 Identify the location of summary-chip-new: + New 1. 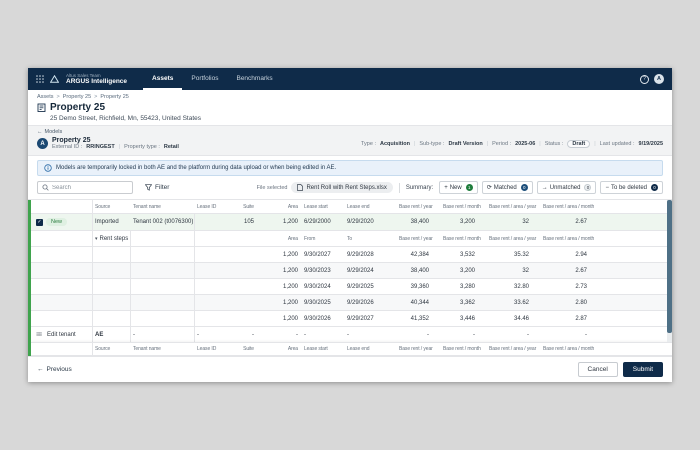
(458, 187).